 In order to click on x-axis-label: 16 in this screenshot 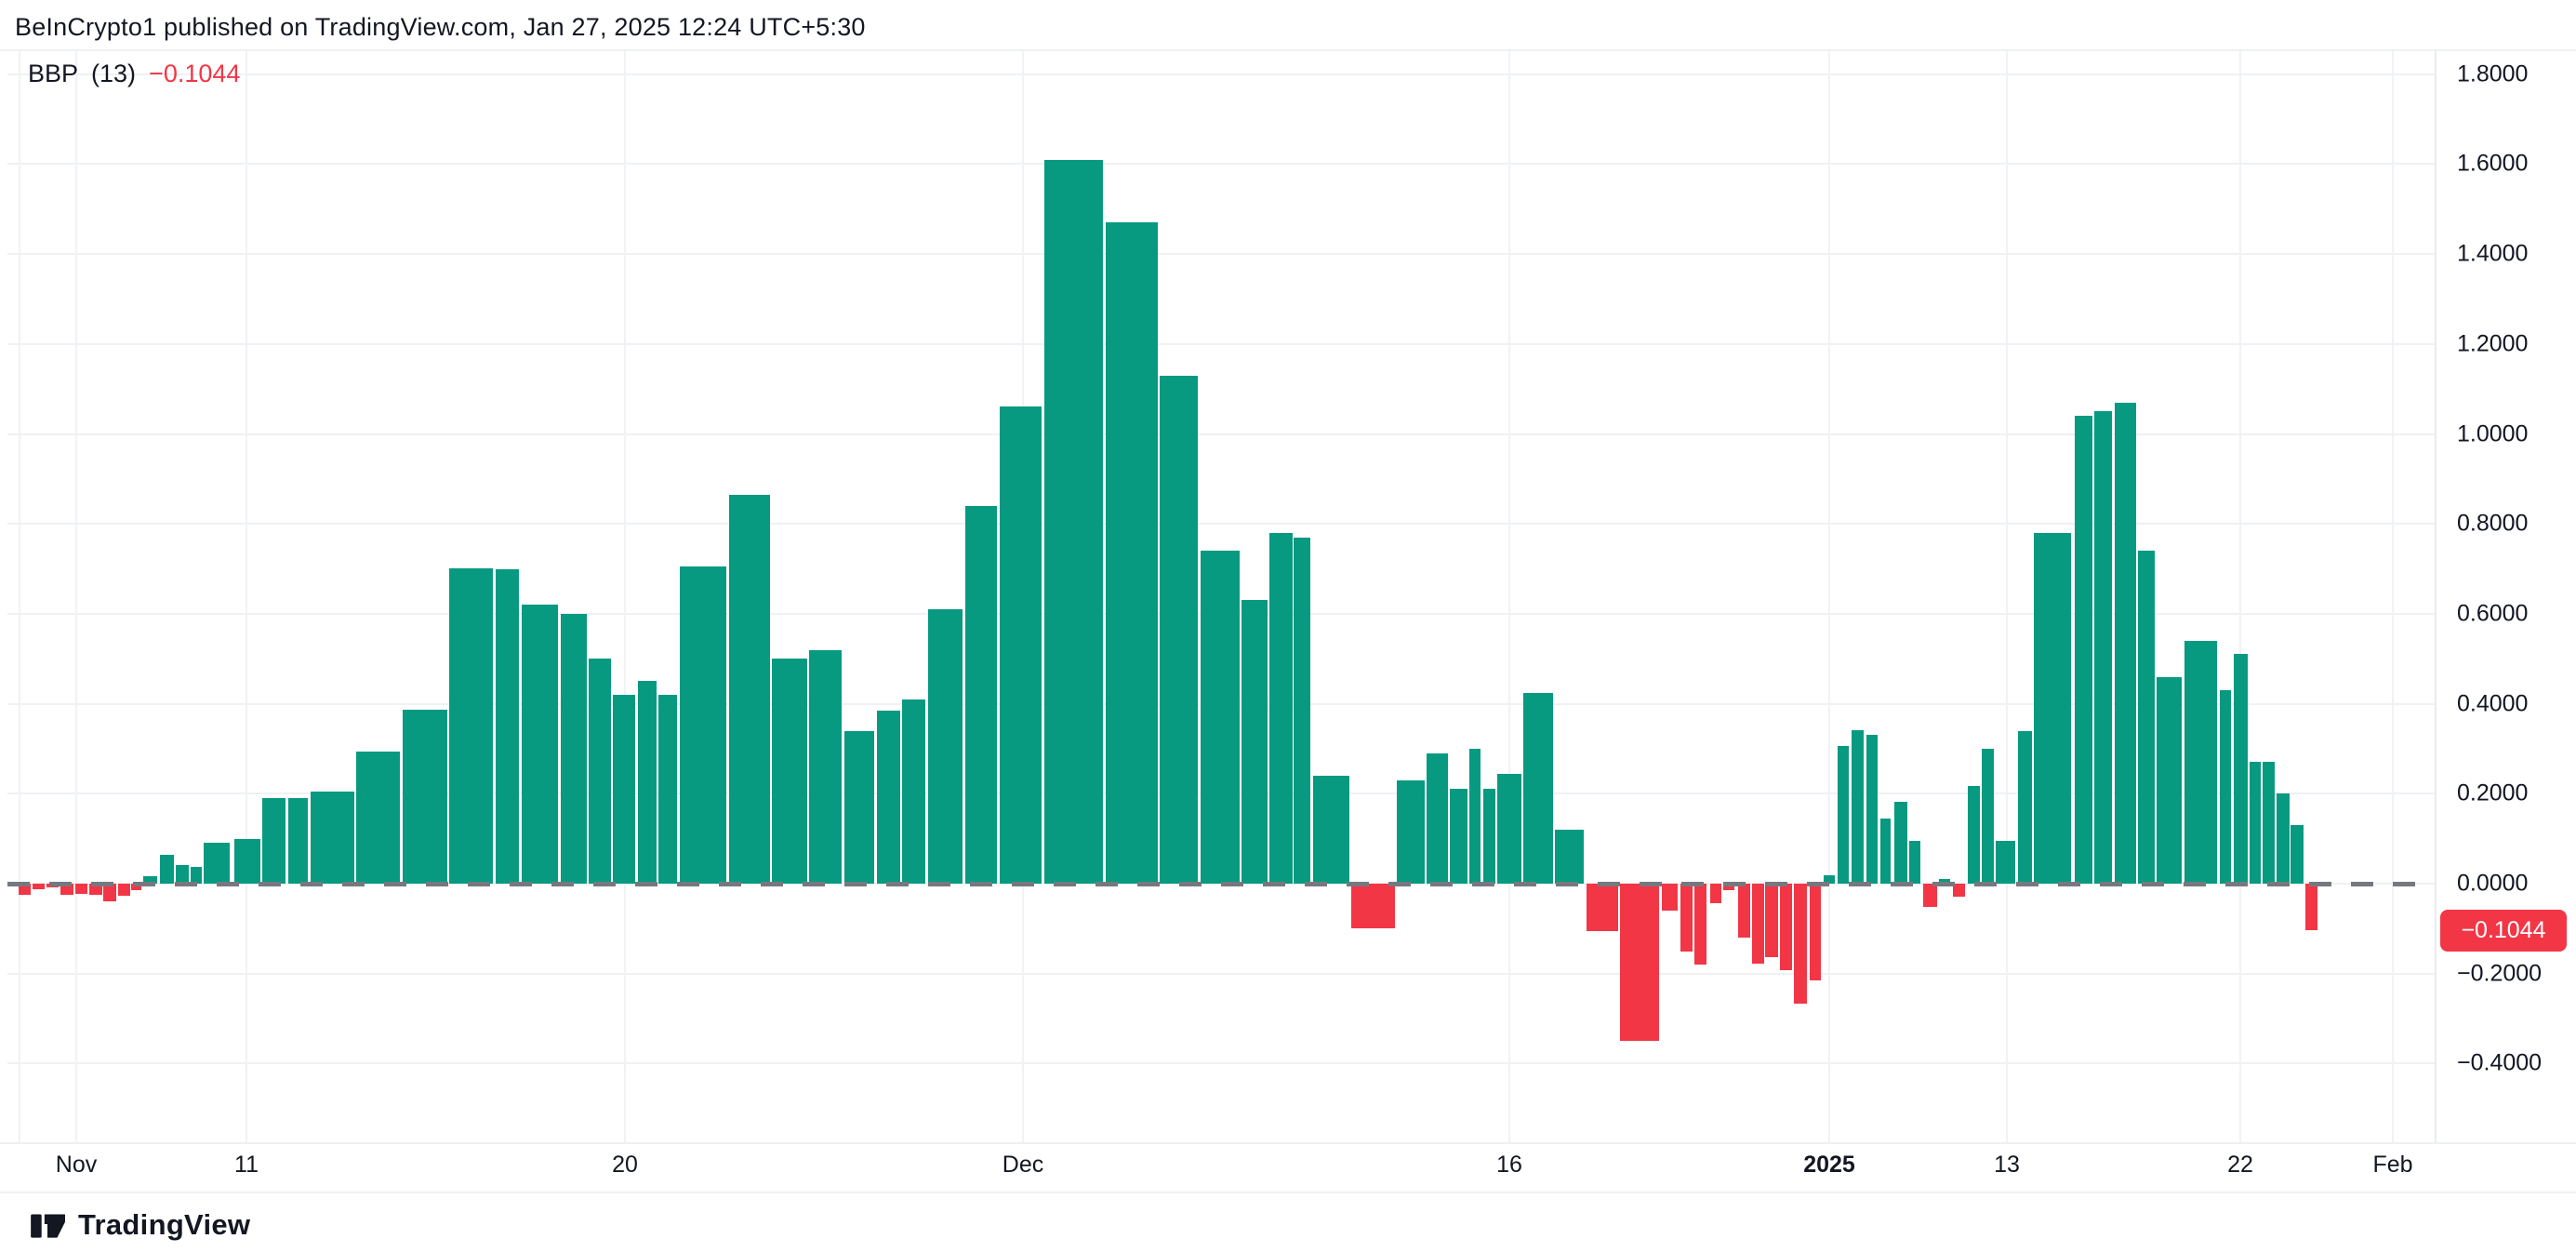, I will do `click(1509, 1165)`.